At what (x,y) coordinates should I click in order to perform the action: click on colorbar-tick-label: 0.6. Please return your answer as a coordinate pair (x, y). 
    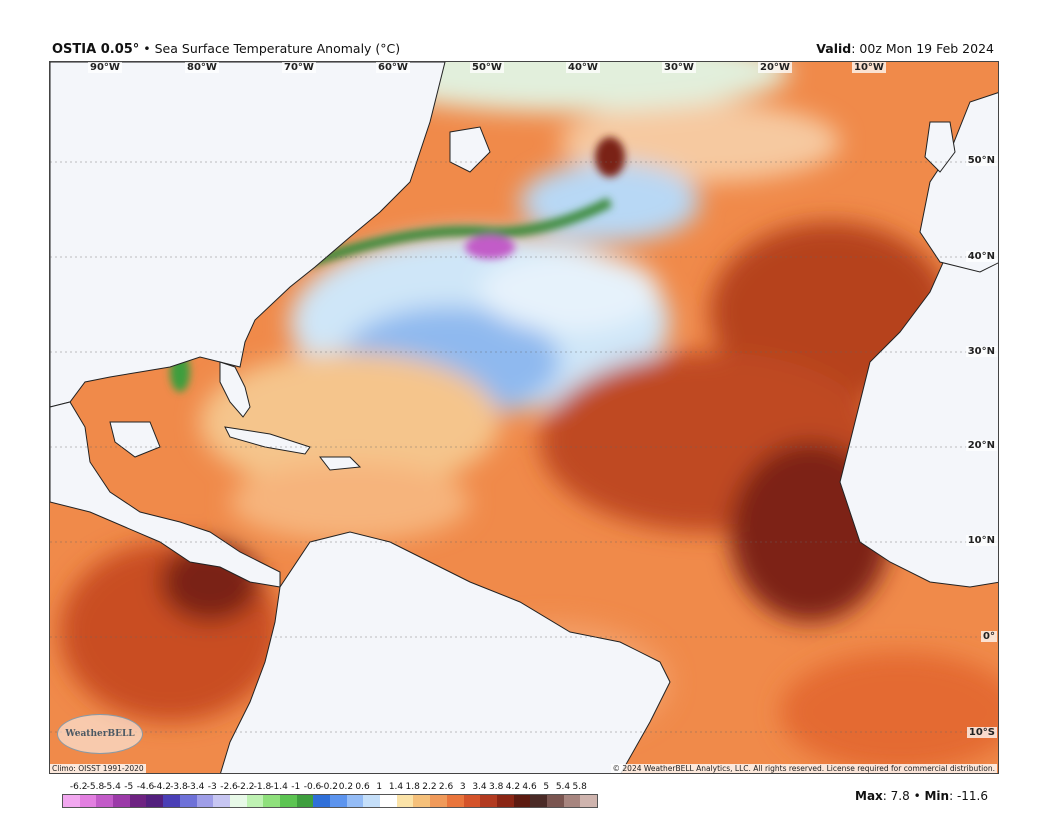
    Looking at the image, I should click on (362, 787).